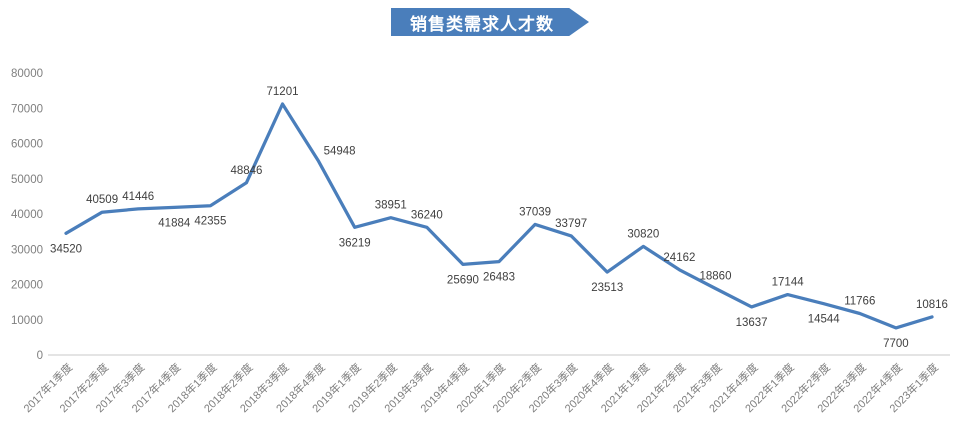 Image resolution: width=960 pixels, height=425 pixels. Describe the element at coordinates (27, 321) in the screenshot. I see `y-axis-tick-label: 10000` at that location.